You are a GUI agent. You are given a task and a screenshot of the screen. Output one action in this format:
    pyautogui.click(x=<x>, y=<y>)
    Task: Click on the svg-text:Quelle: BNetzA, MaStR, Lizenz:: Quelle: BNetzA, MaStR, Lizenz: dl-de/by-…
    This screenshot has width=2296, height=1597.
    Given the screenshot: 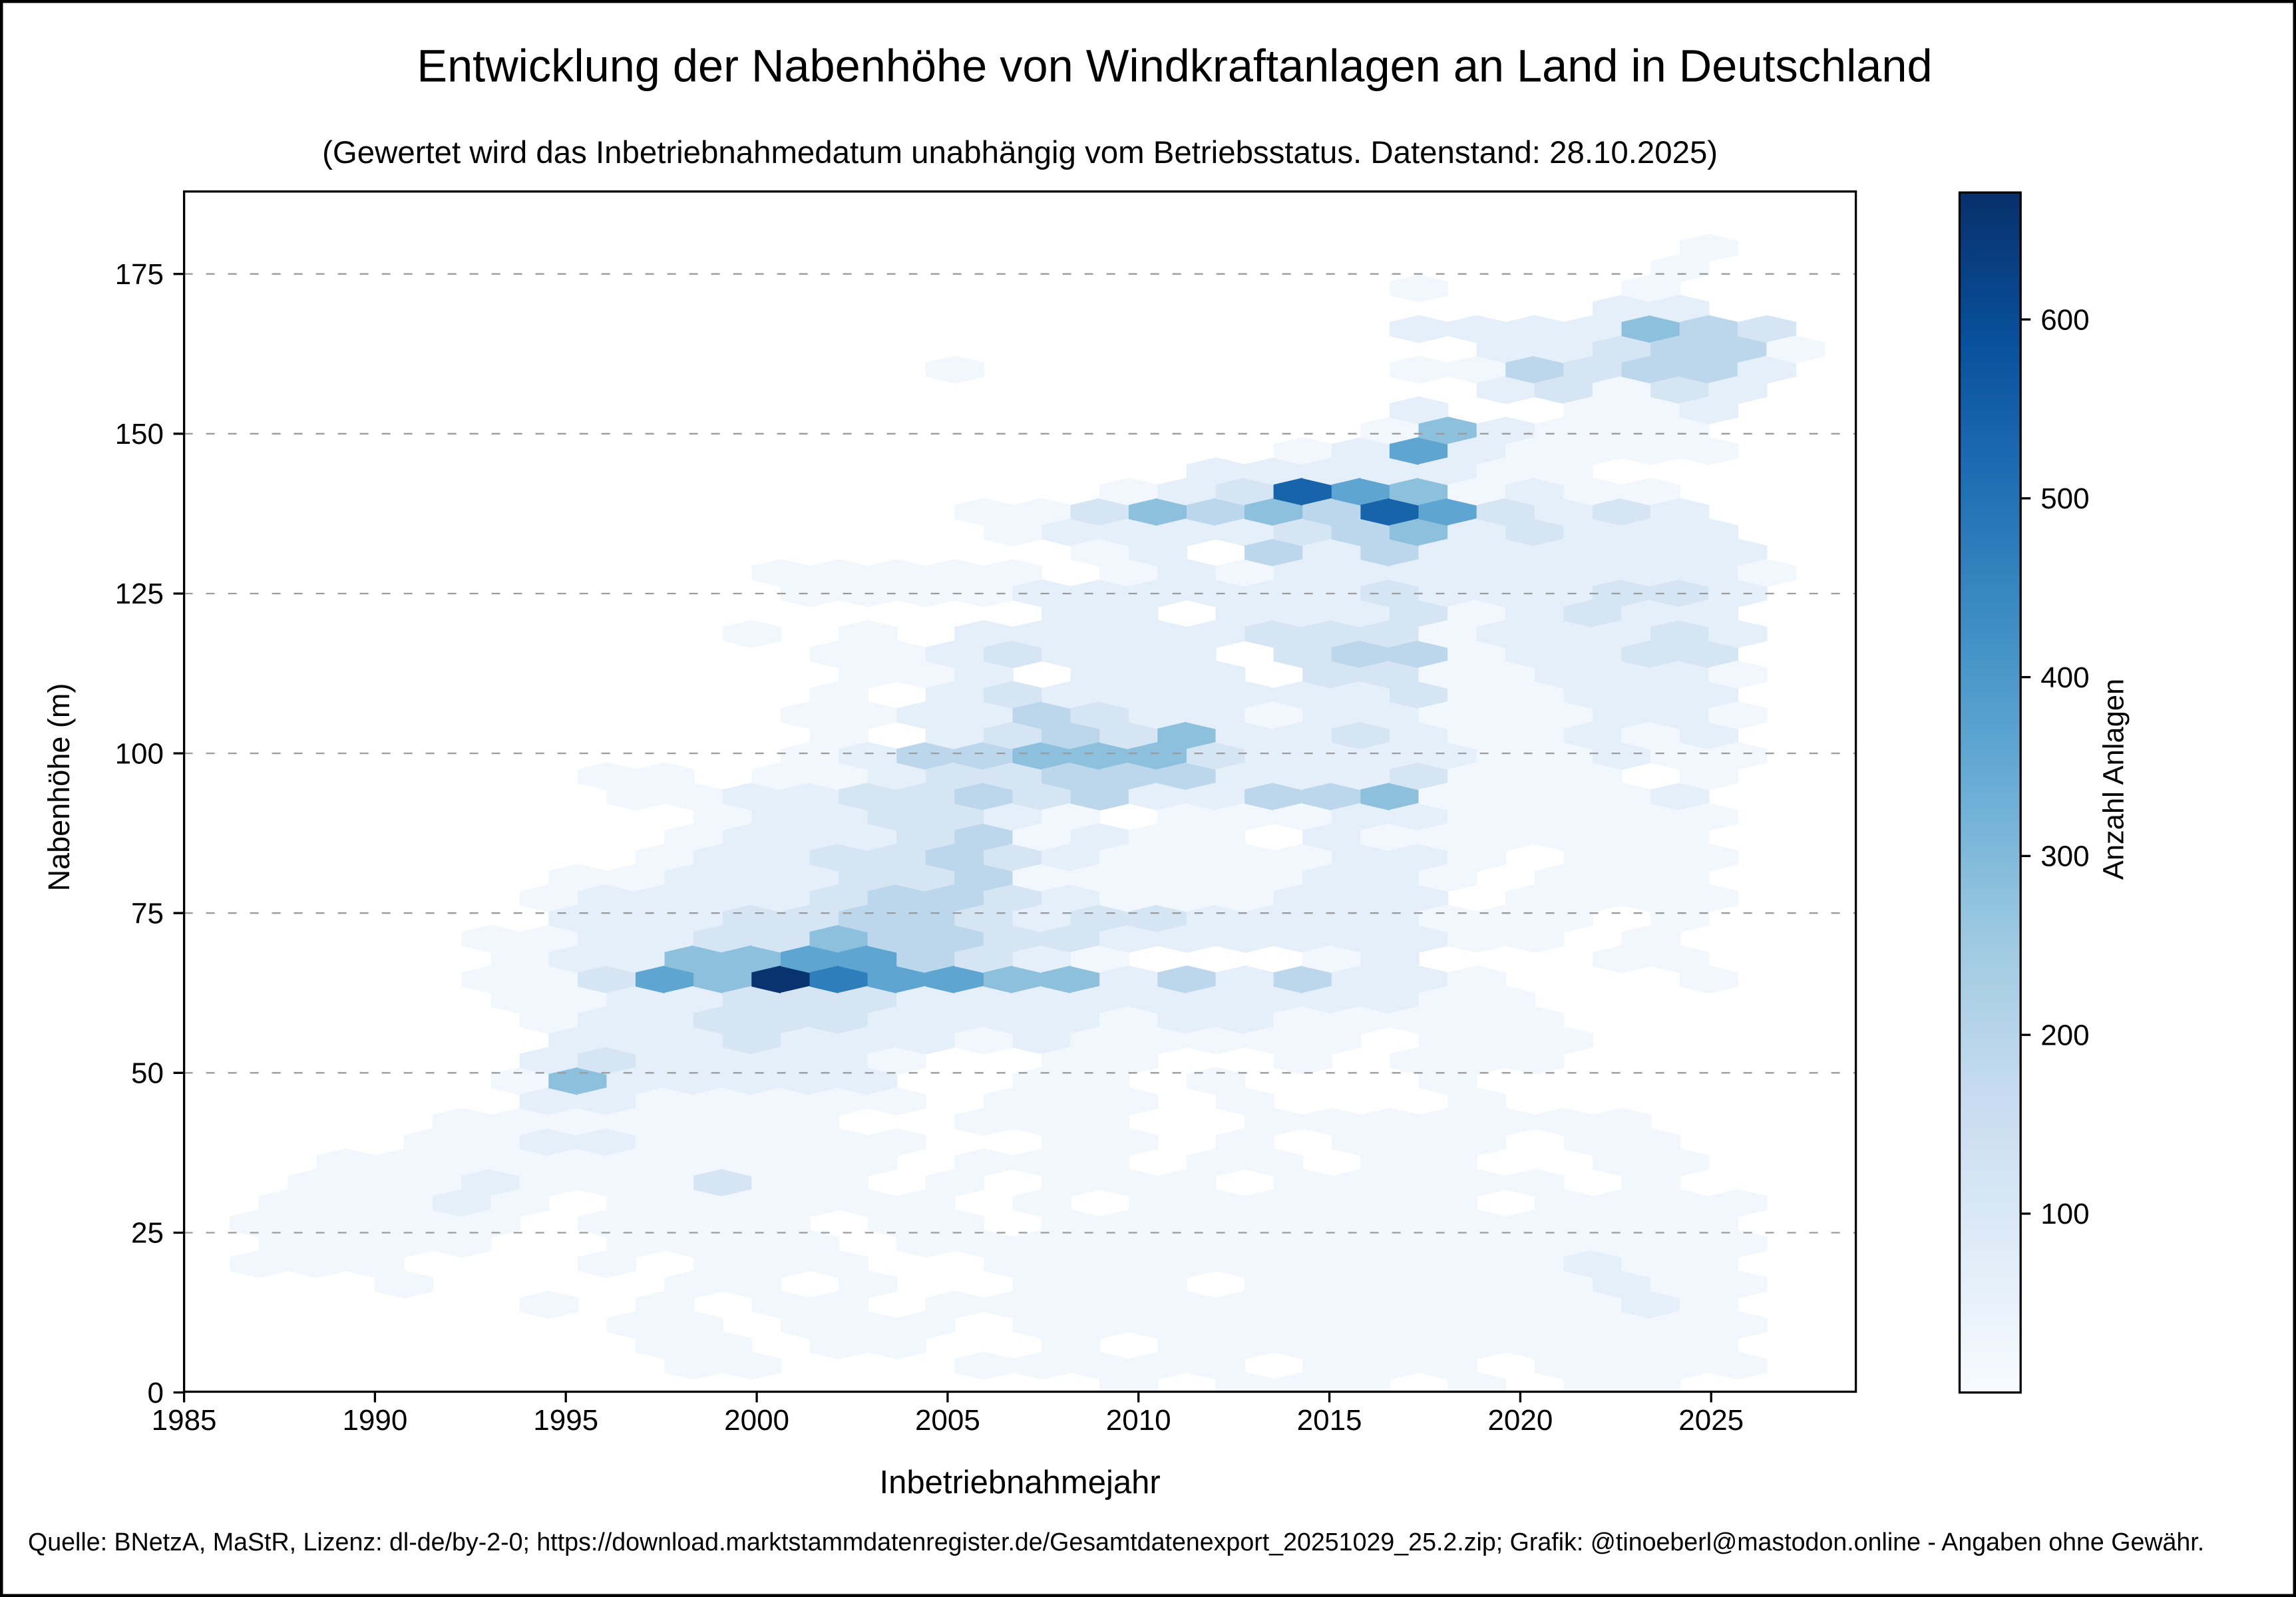 What is the action you would take?
    pyautogui.click(x=1116, y=1542)
    